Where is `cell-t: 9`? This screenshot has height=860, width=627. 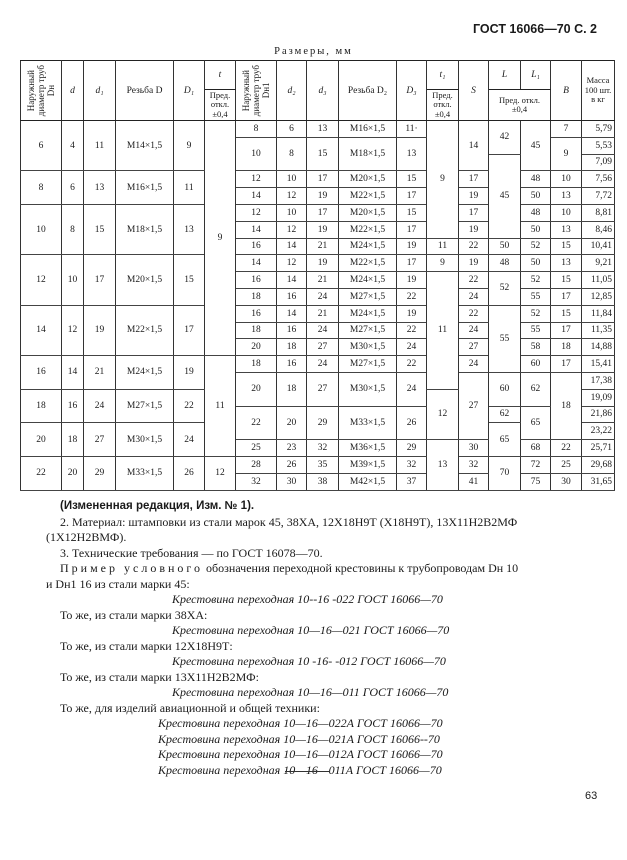 cell-t: 9 is located at coordinates (220, 238).